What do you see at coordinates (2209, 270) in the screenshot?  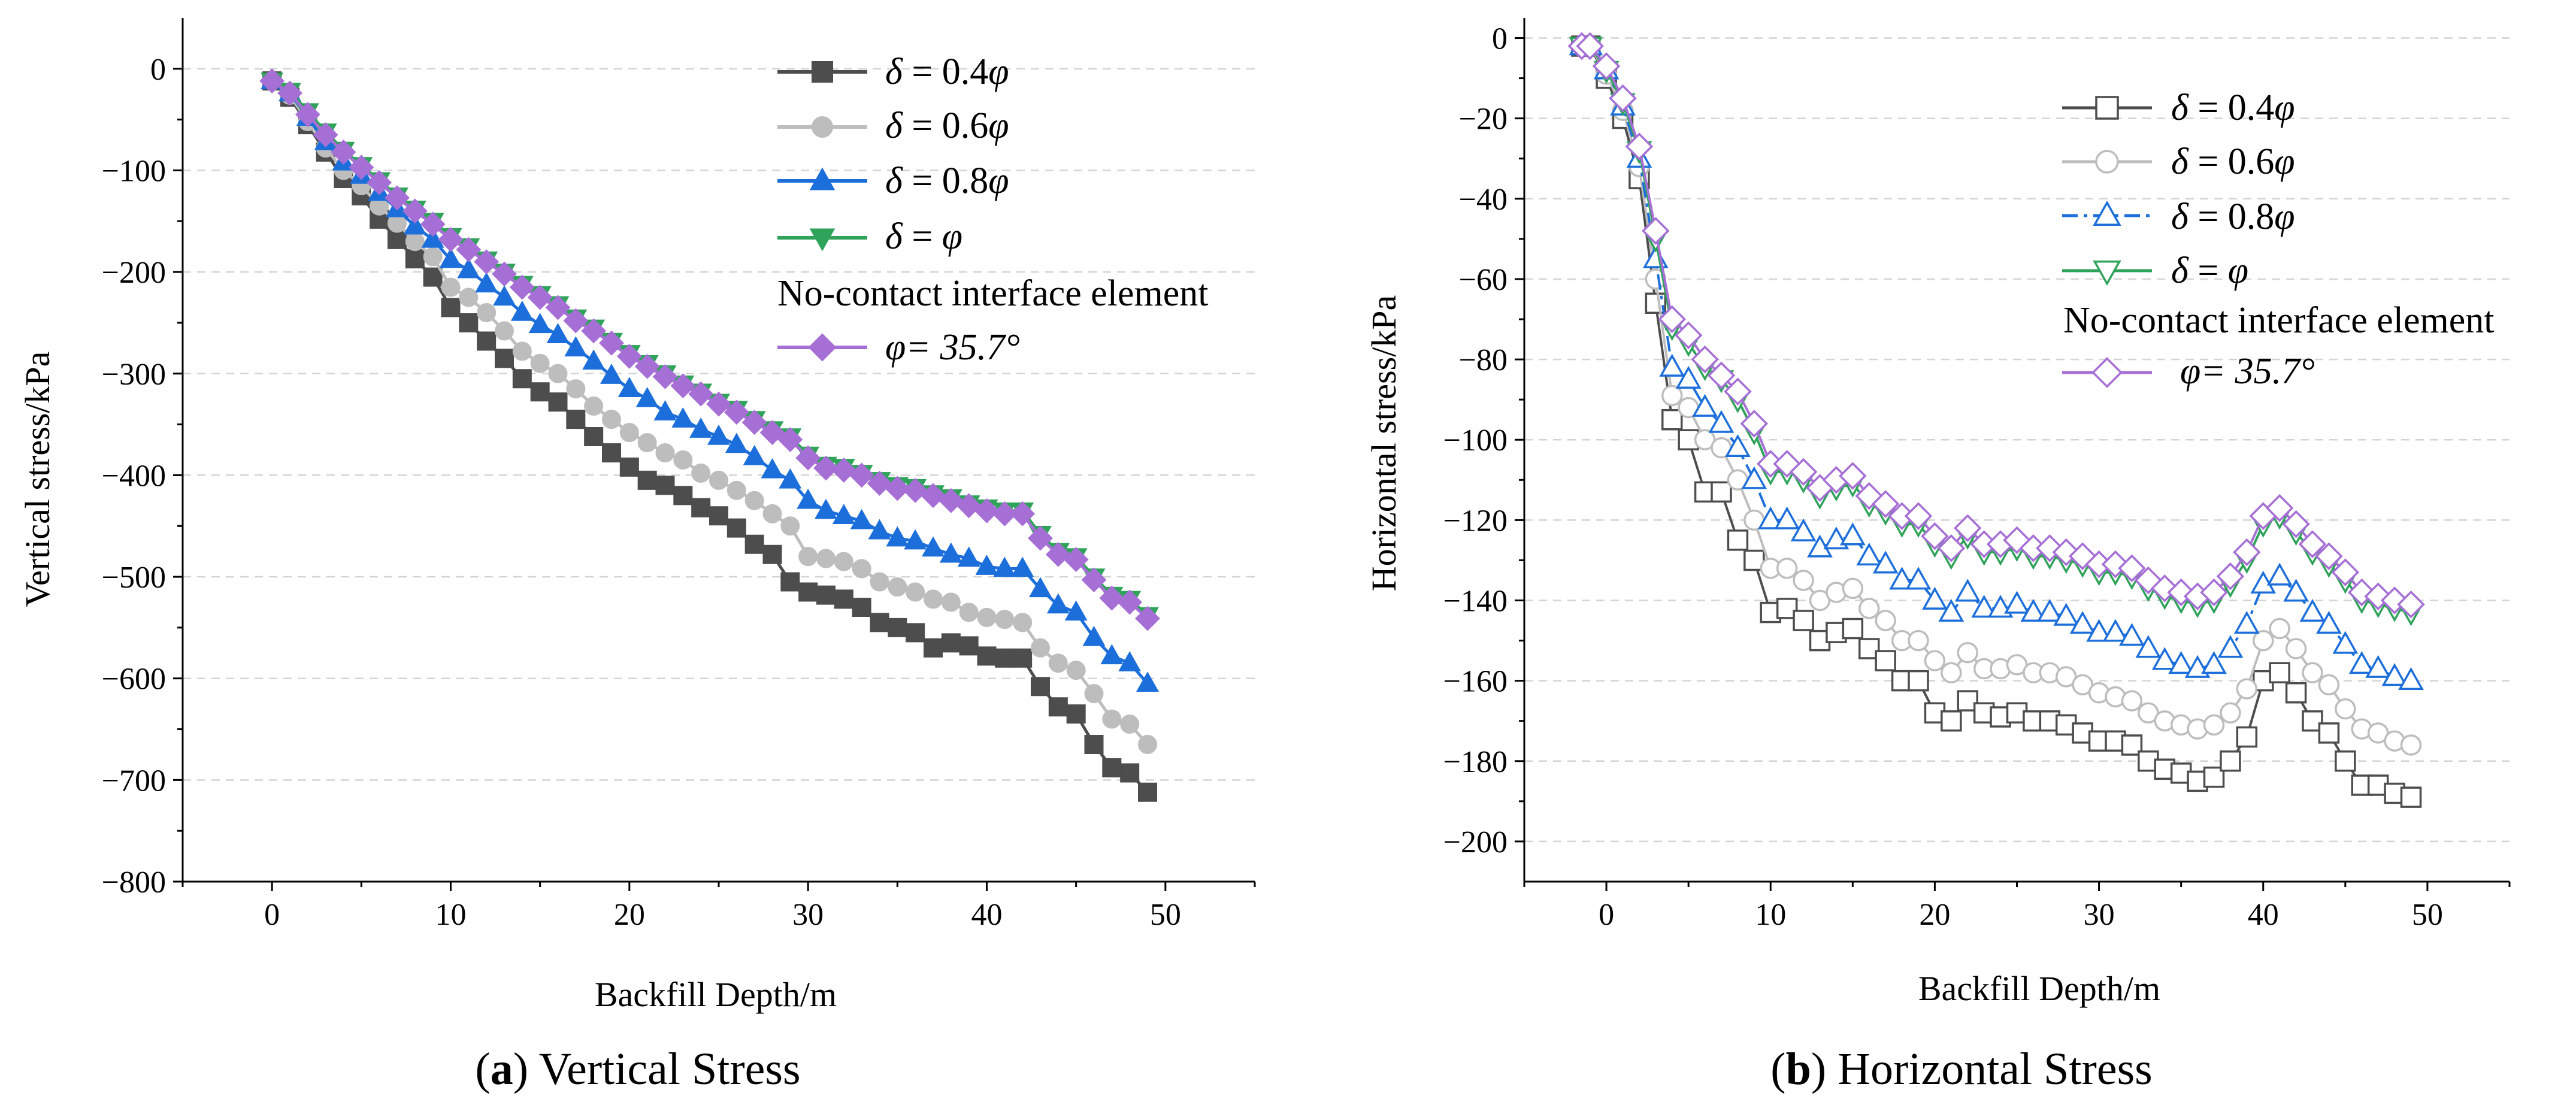 I see `legend-b-label-s10: δ = φ` at bounding box center [2209, 270].